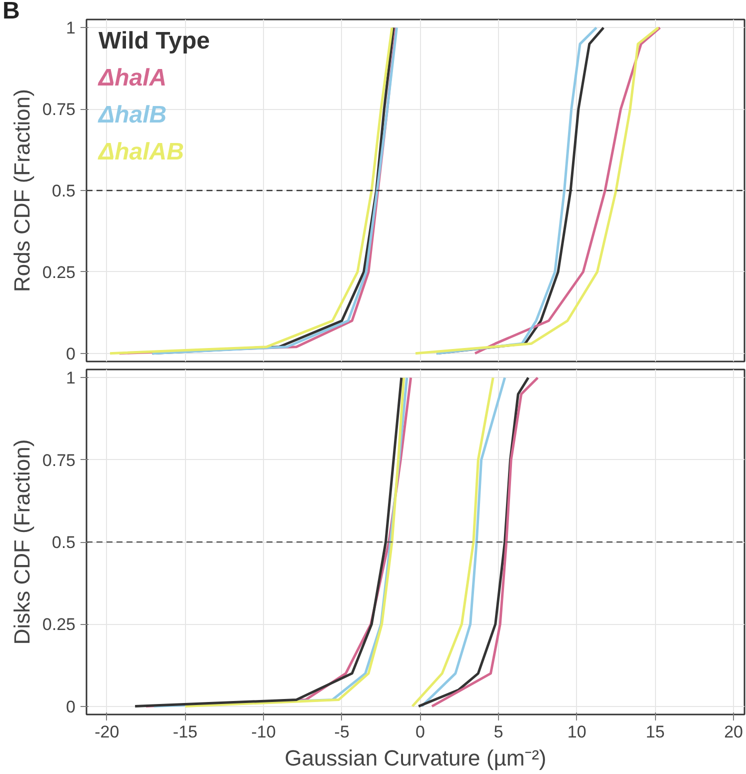  I want to click on y-axis-title: Disks CDF (Fraction), so click(21, 542).